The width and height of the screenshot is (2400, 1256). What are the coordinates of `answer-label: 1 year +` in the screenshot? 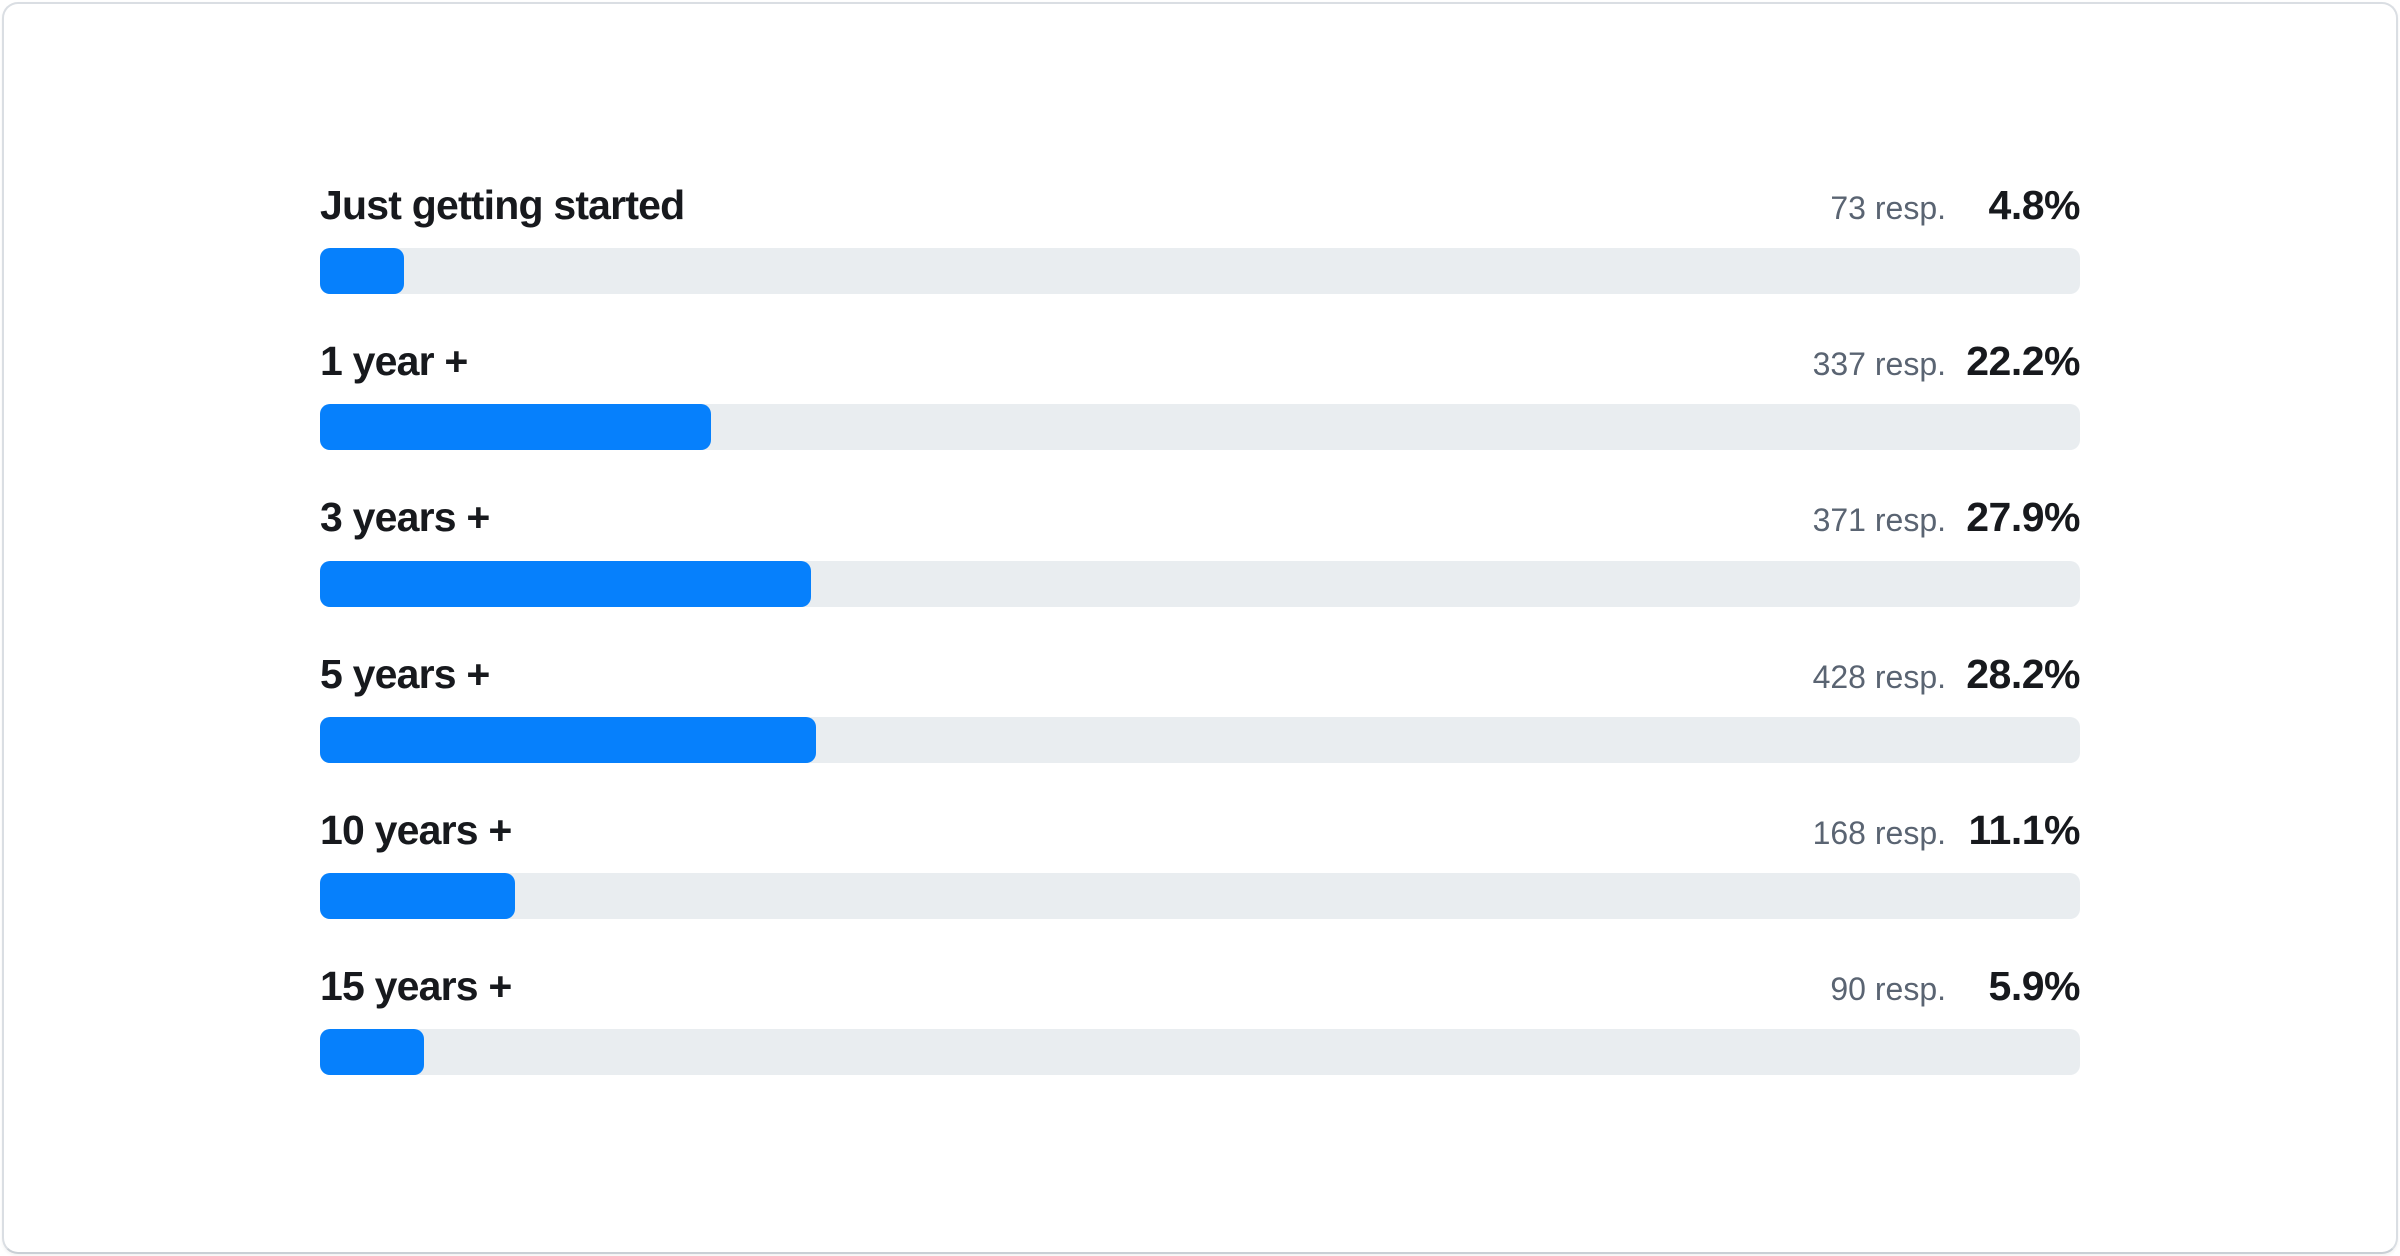 It's located at (394, 361).